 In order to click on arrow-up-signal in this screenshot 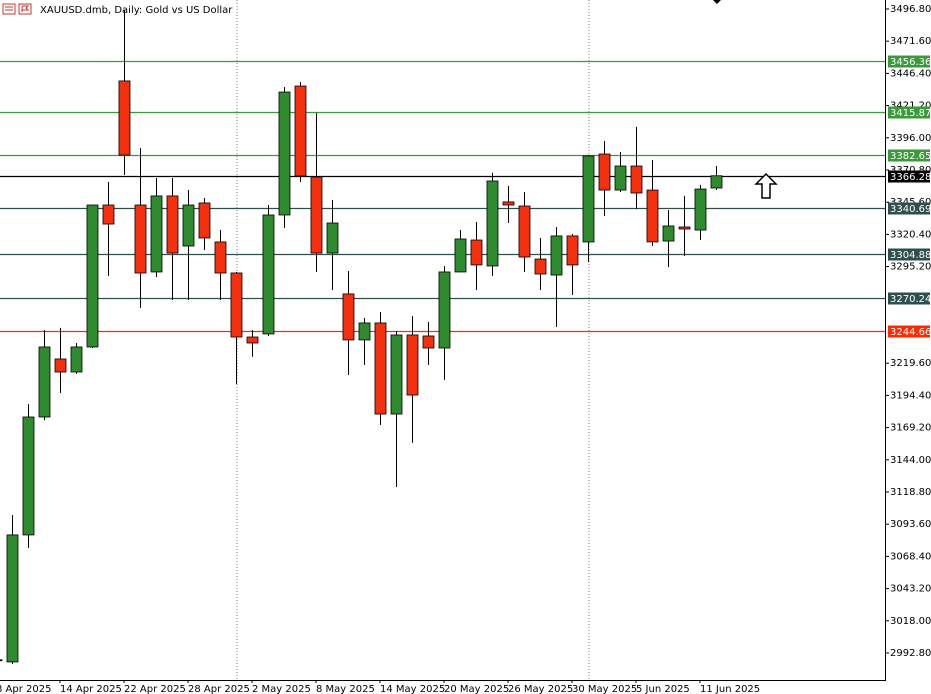, I will do `click(766, 185)`.